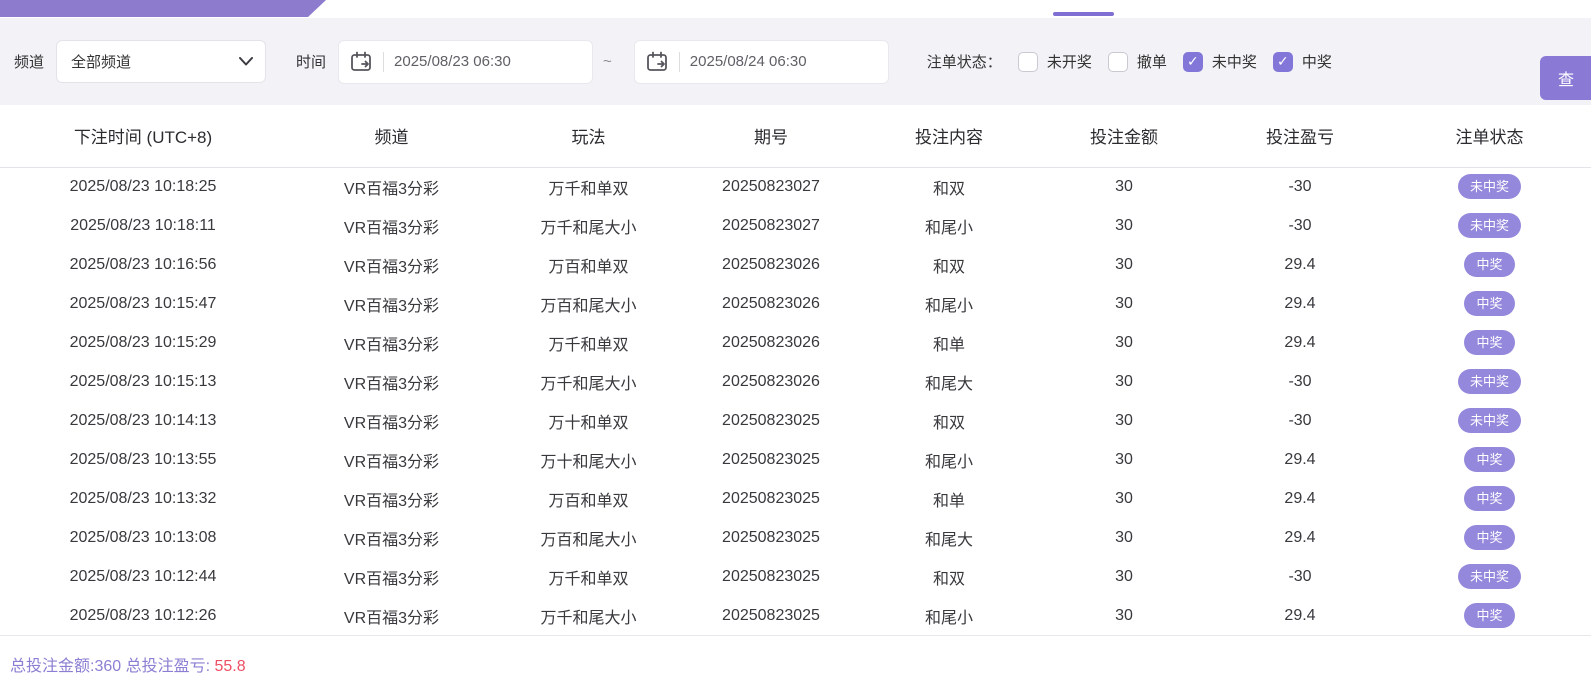  I want to click on issue-cell: 20250823027, so click(771, 225).